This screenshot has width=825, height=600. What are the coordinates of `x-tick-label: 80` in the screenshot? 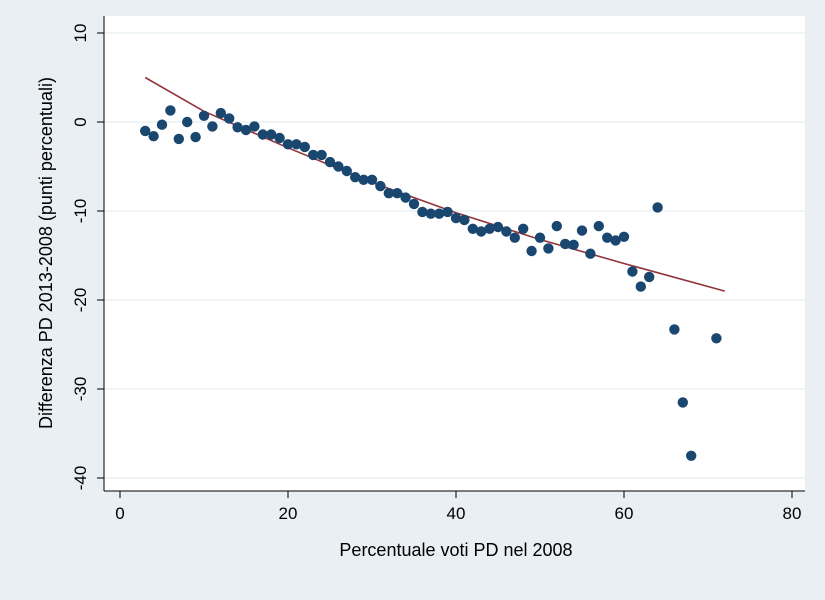 It's located at (792, 513).